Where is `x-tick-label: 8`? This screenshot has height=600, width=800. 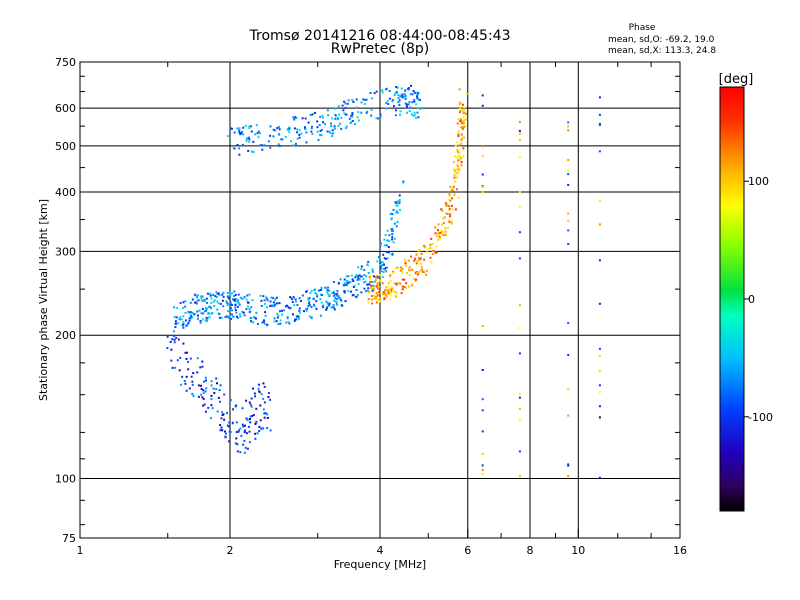
x-tick-label: 8 is located at coordinates (530, 550).